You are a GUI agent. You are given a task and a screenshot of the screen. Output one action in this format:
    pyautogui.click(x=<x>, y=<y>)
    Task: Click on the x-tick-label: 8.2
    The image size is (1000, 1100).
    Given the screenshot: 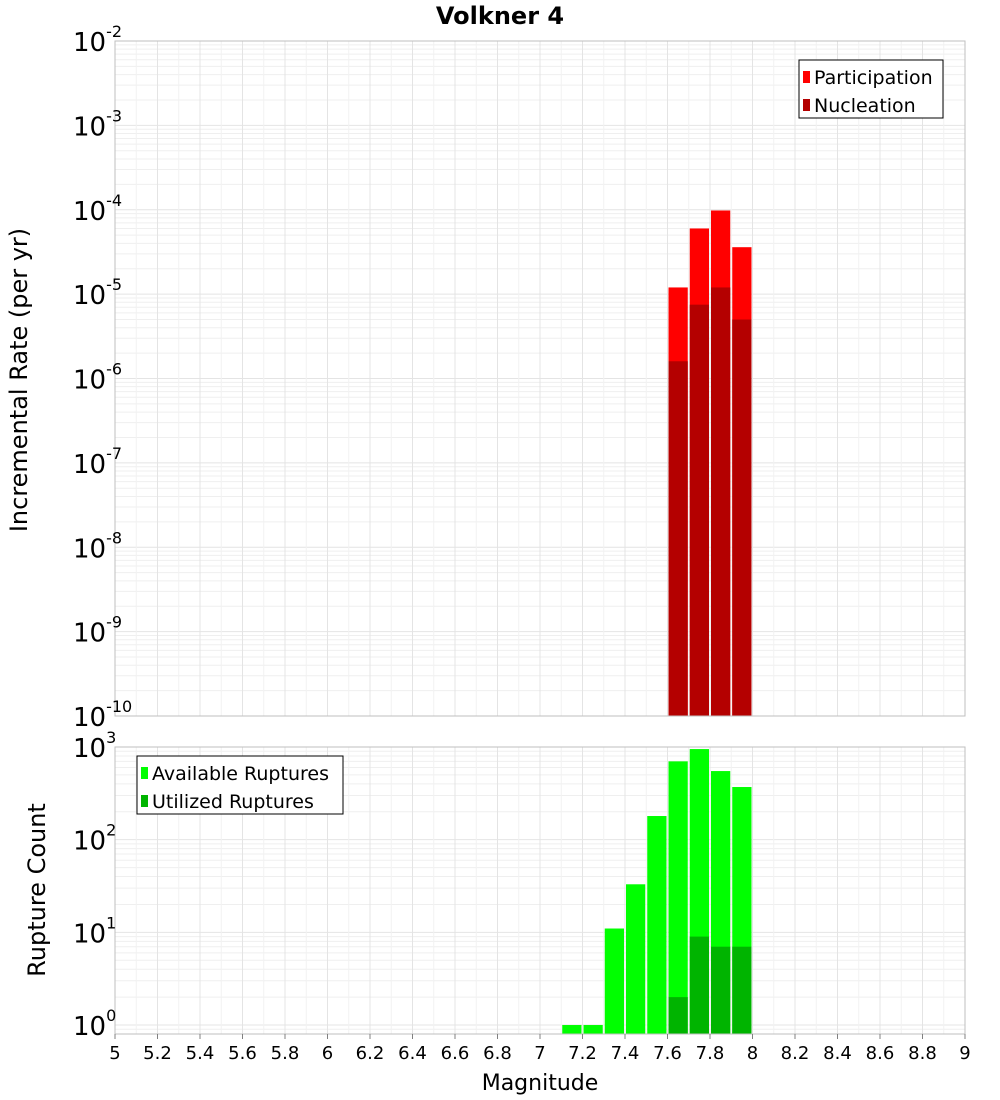 What is the action you would take?
    pyautogui.click(x=795, y=1053)
    